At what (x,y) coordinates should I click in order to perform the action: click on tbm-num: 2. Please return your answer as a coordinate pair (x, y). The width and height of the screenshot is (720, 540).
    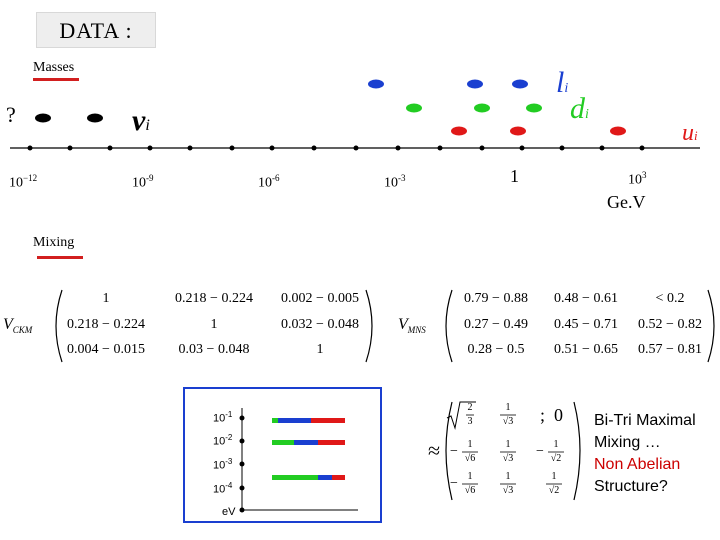
    Looking at the image, I should click on (470, 407).